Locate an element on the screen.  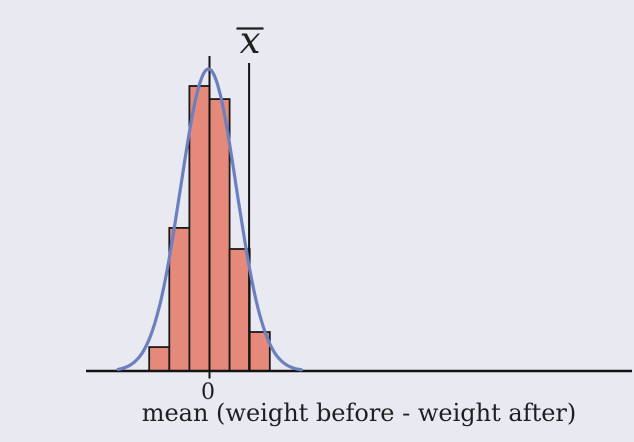
xbar-label: x is located at coordinates (250, 40).